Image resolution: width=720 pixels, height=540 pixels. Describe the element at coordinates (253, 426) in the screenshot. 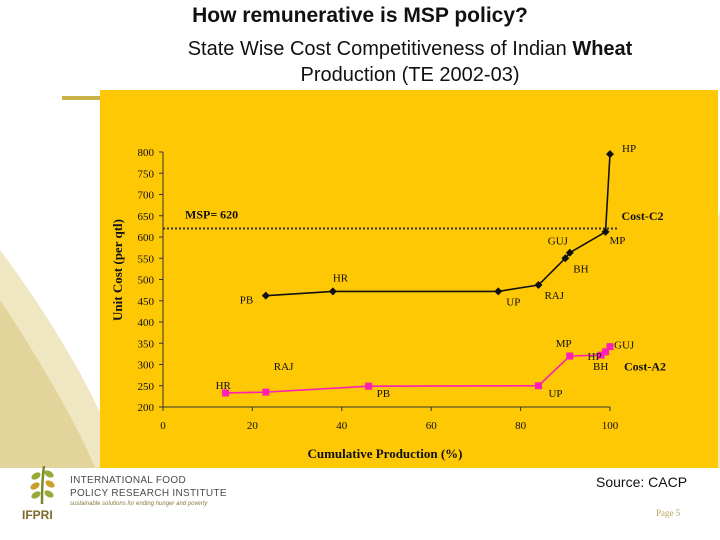

I see `x-tick-label: 20` at that location.